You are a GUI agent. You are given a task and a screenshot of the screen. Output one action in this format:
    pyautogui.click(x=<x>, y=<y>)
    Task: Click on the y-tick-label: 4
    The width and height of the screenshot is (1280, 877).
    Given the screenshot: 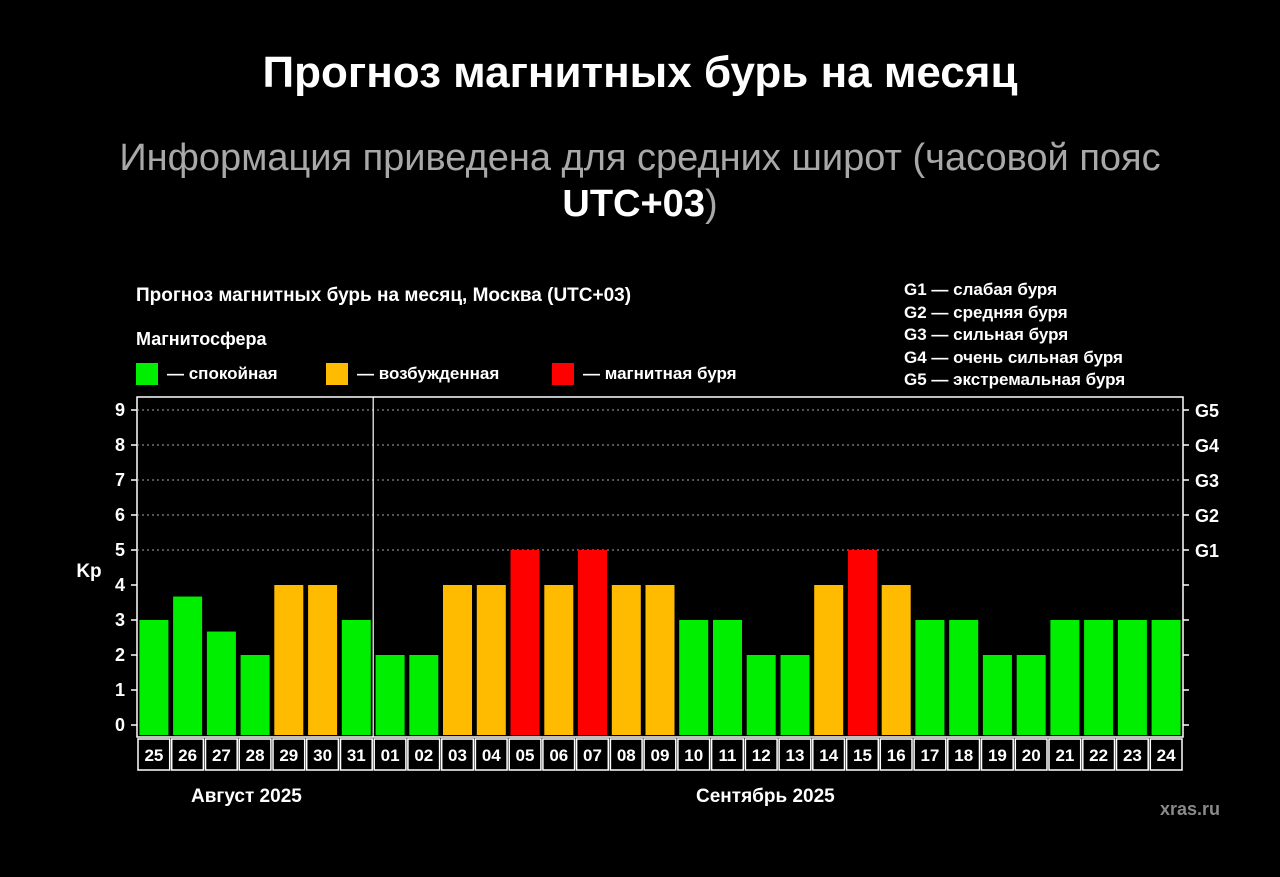 What is the action you would take?
    pyautogui.click(x=120, y=585)
    